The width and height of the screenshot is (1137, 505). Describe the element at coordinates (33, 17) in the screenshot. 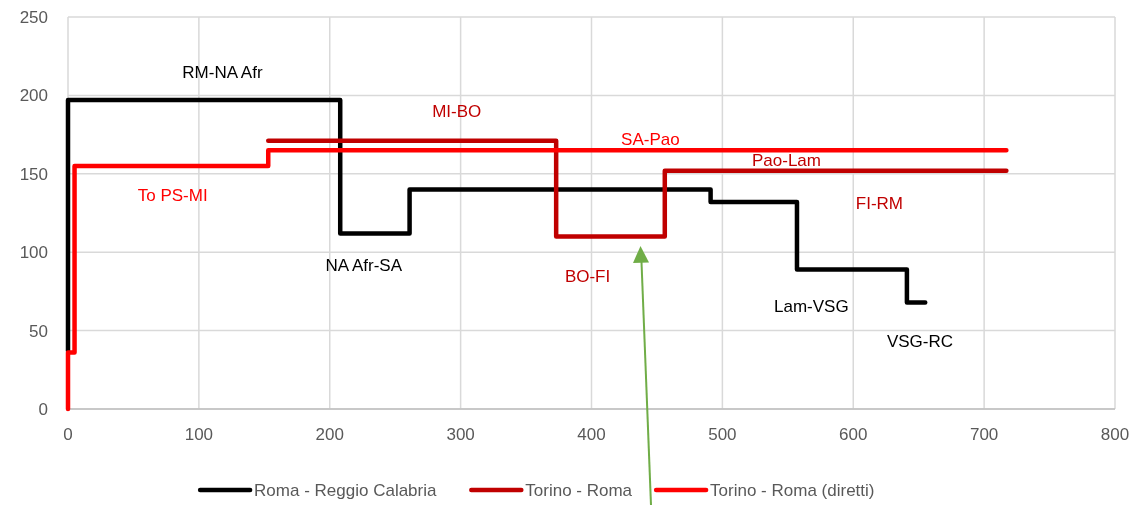

I see `y-tick-label: 250` at that location.